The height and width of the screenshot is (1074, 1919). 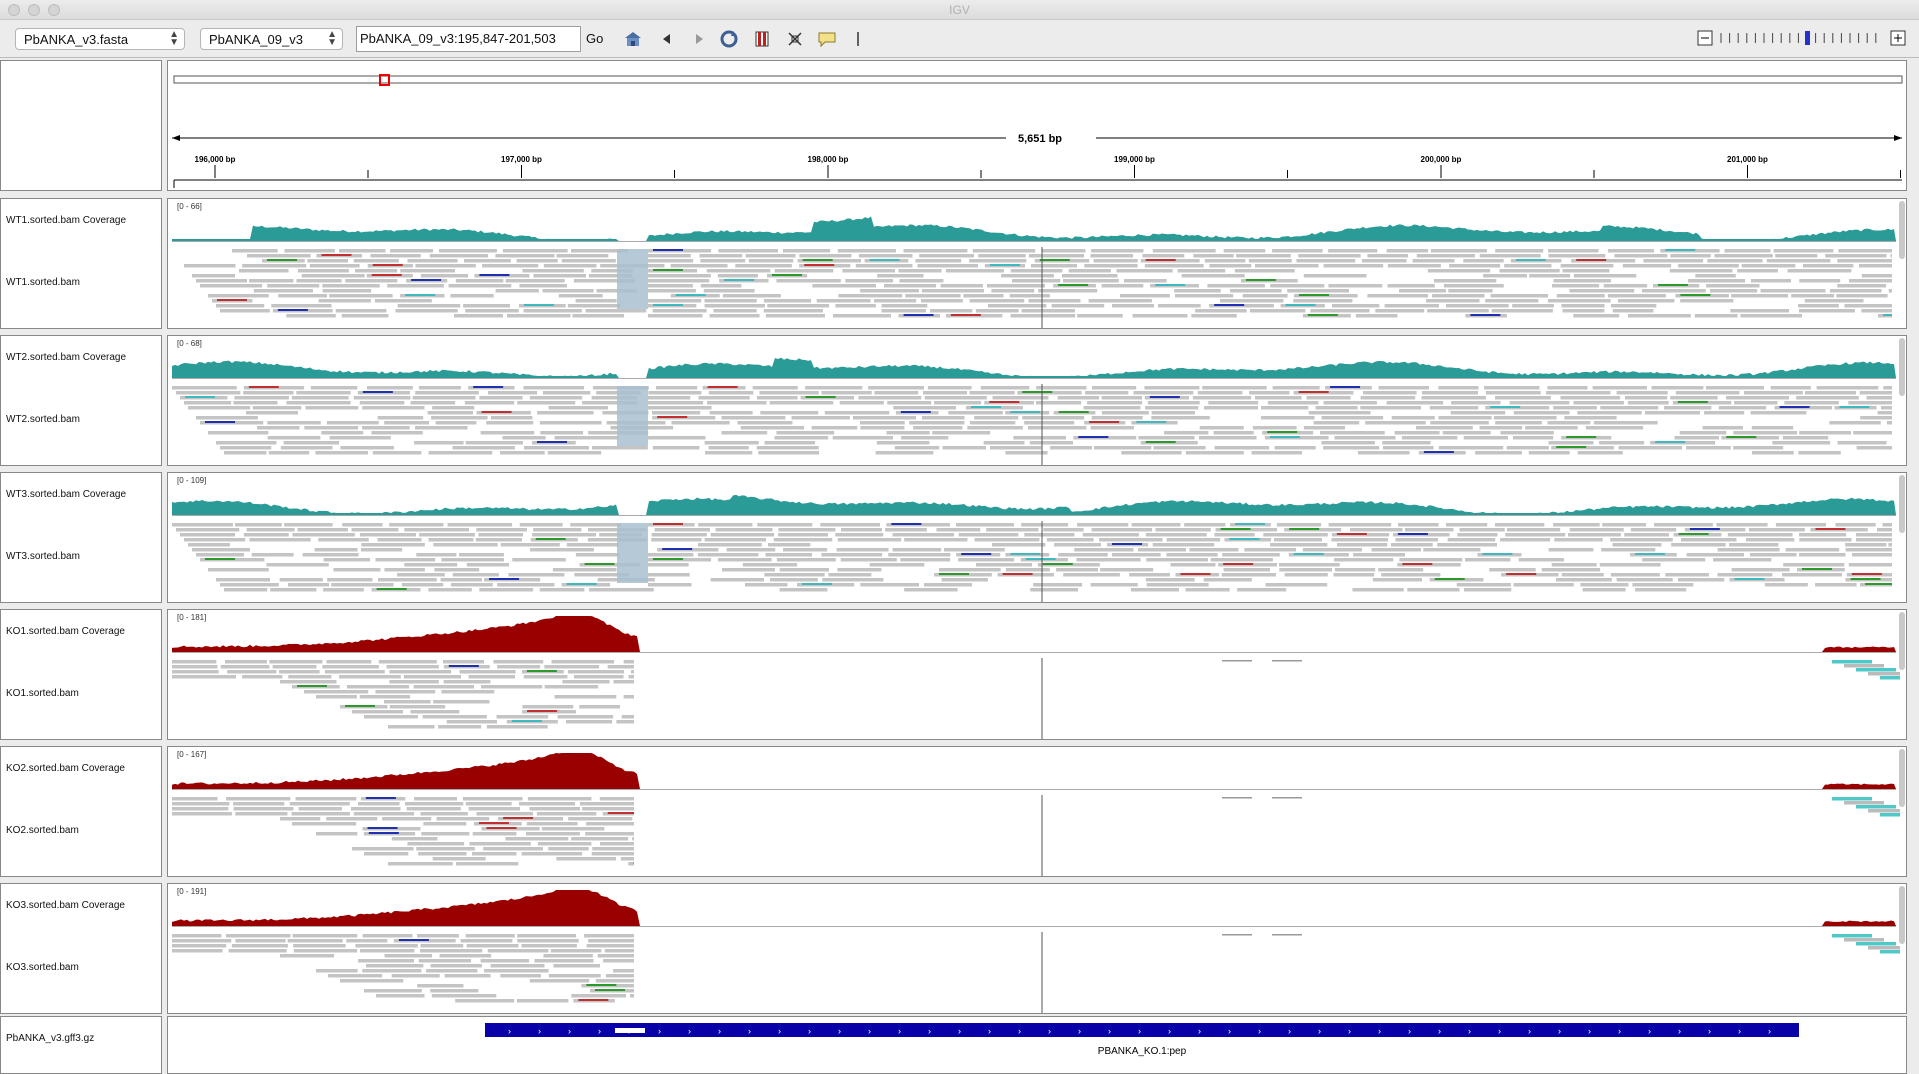 What do you see at coordinates (65, 631) in the screenshot?
I see `coverage-track-label: KO1.sorted.bam Coverage` at bounding box center [65, 631].